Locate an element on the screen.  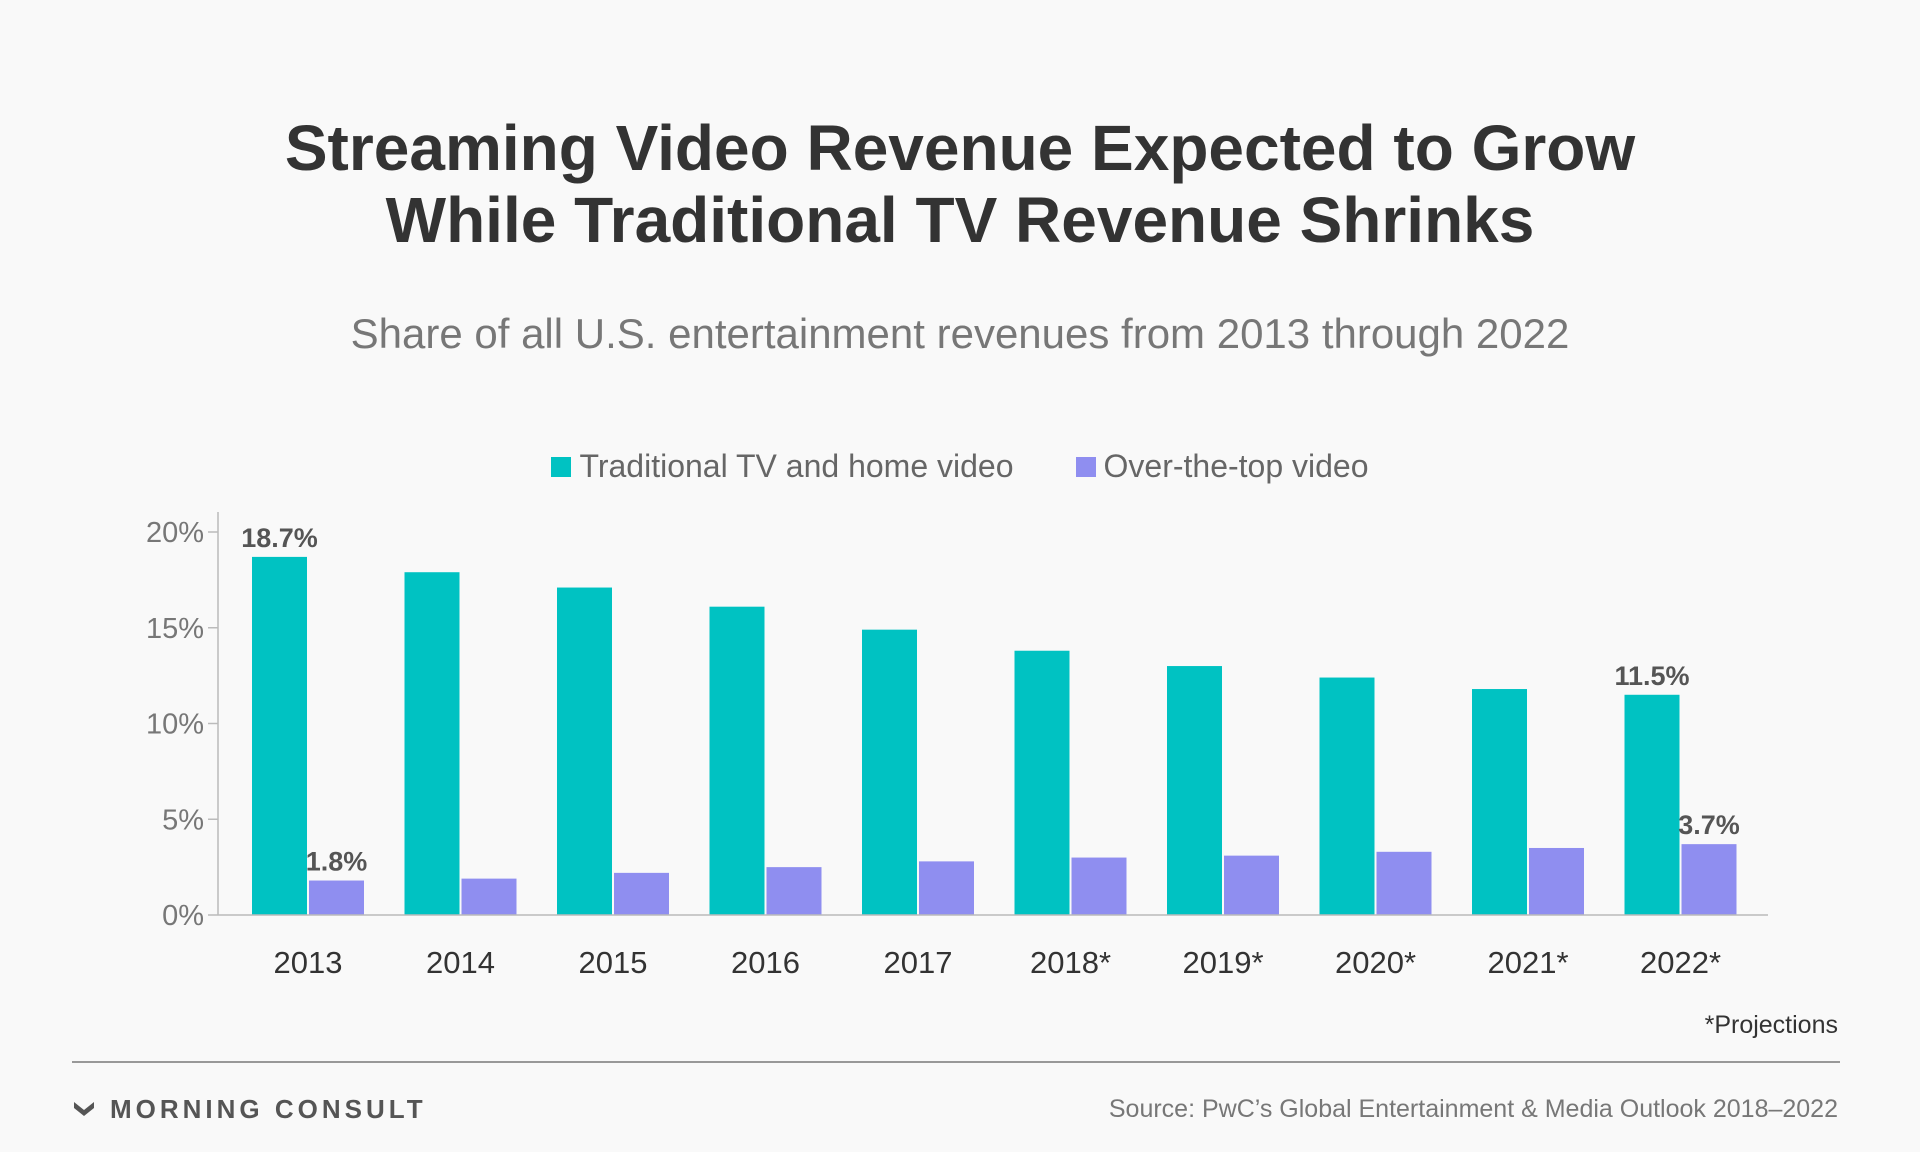
brand: MORNING CONSULT is located at coordinates (249, 1109).